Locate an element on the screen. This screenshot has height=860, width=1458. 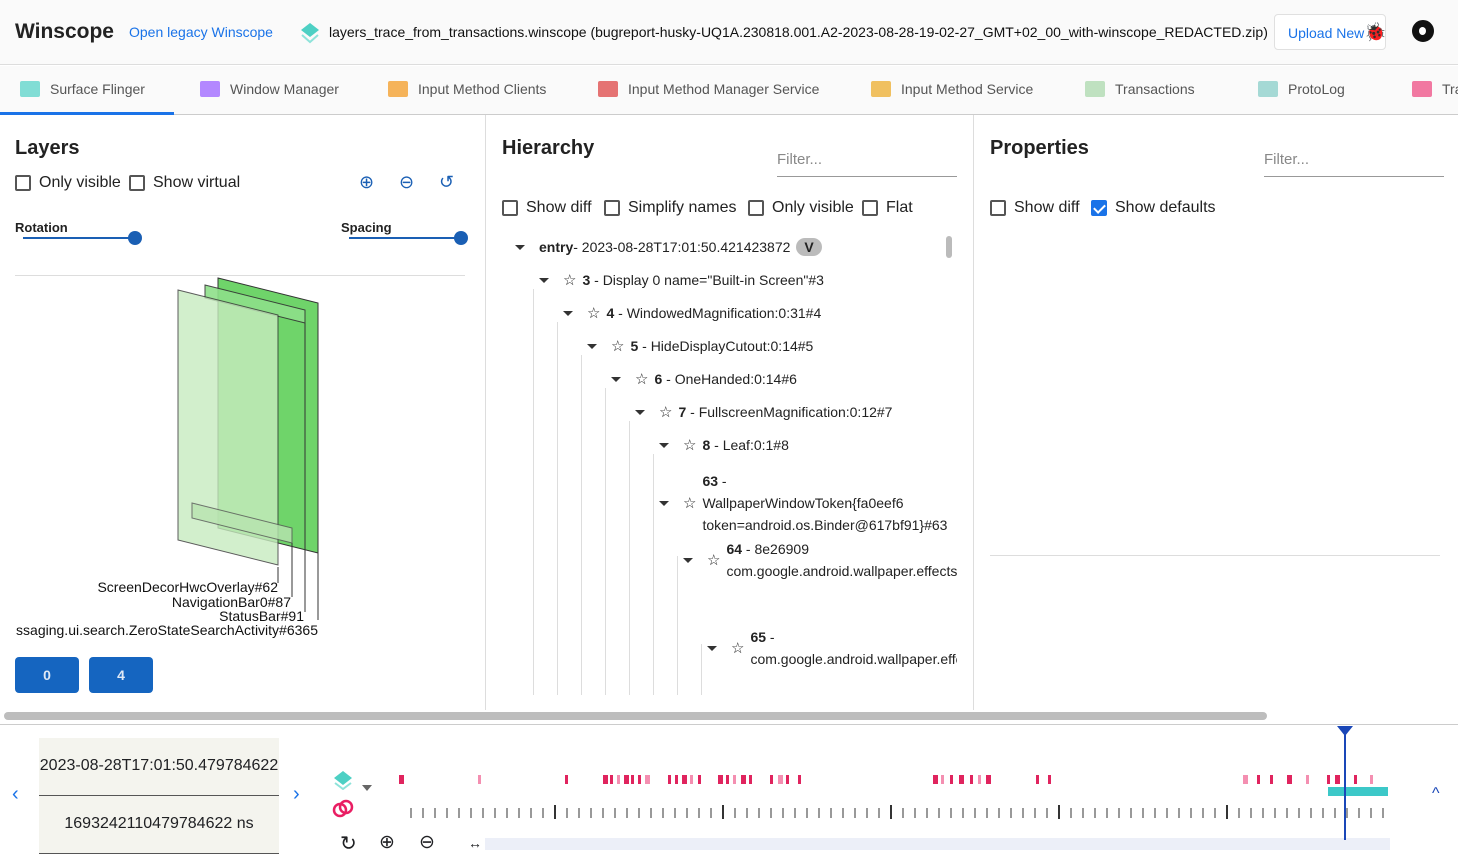
rotation-slider is located at coordinates (79, 238).